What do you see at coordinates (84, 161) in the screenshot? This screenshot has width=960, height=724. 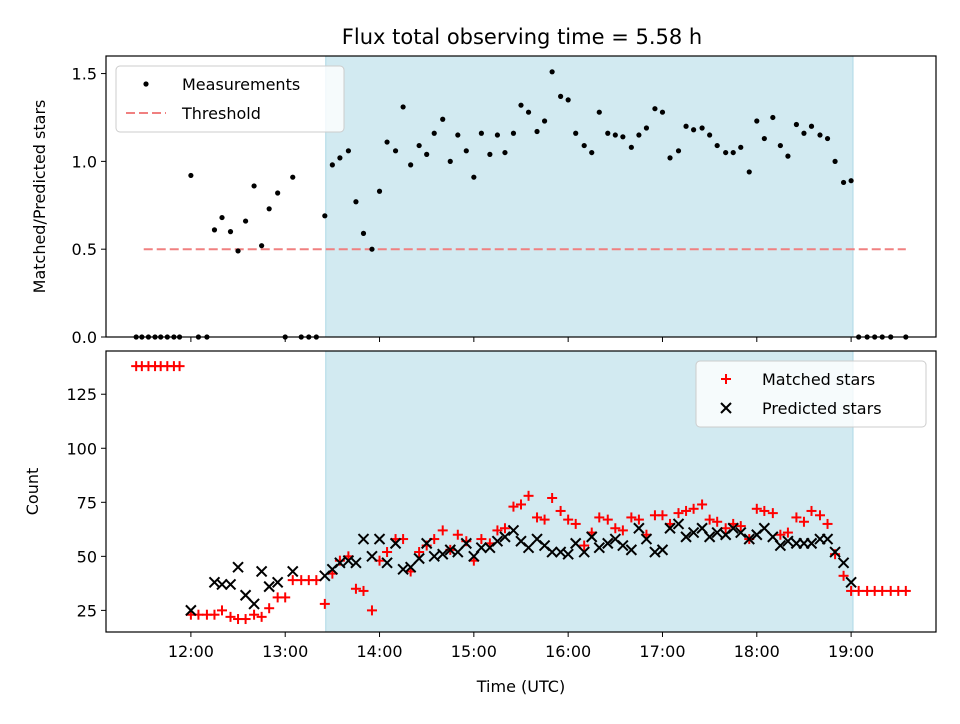 I see `top-ytick-label: 1.0` at bounding box center [84, 161].